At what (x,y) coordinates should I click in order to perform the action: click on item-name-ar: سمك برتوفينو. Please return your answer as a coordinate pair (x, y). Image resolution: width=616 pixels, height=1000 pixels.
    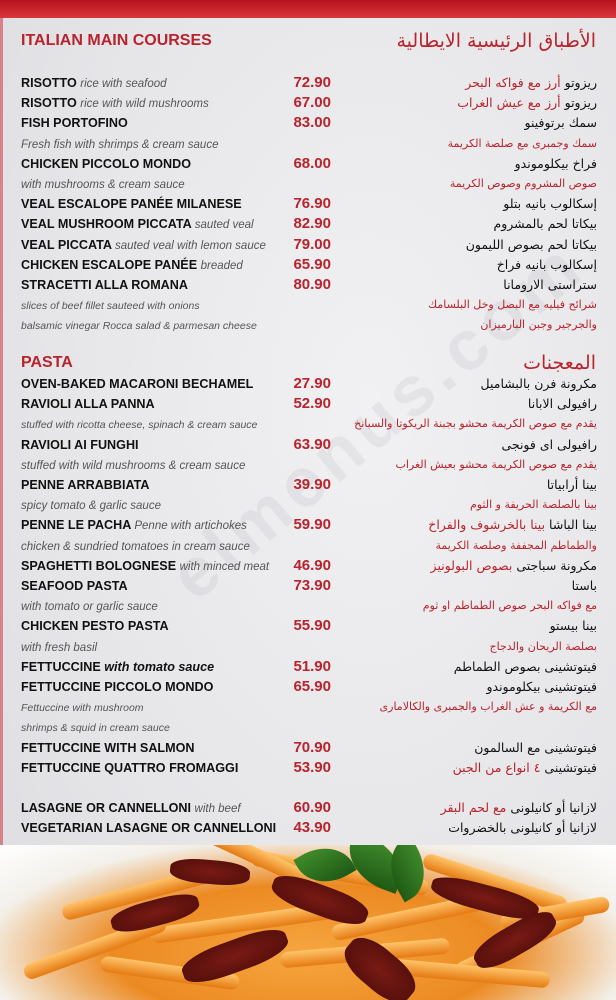
    Looking at the image, I should click on (561, 123).